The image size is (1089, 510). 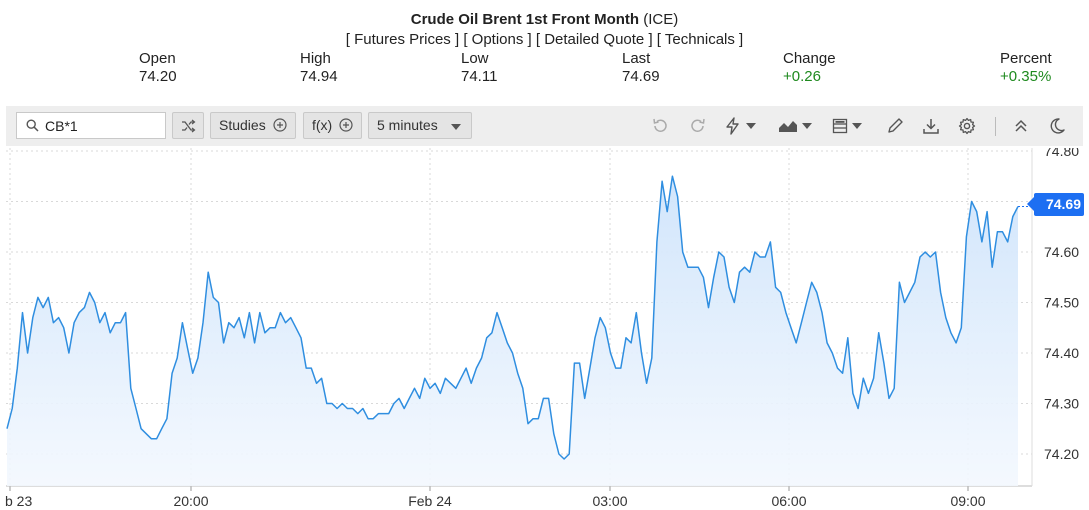 I want to click on exchange-label: (ICE), so click(x=661, y=19).